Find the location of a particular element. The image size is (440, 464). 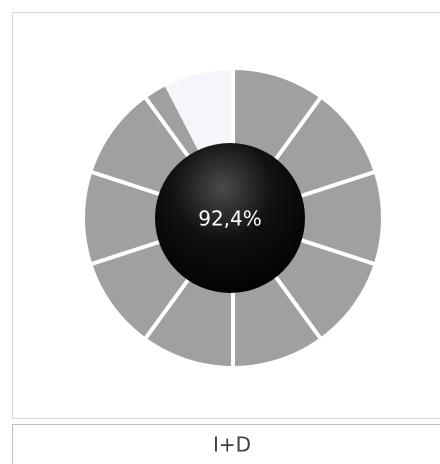

label-box is located at coordinates (226, 444).